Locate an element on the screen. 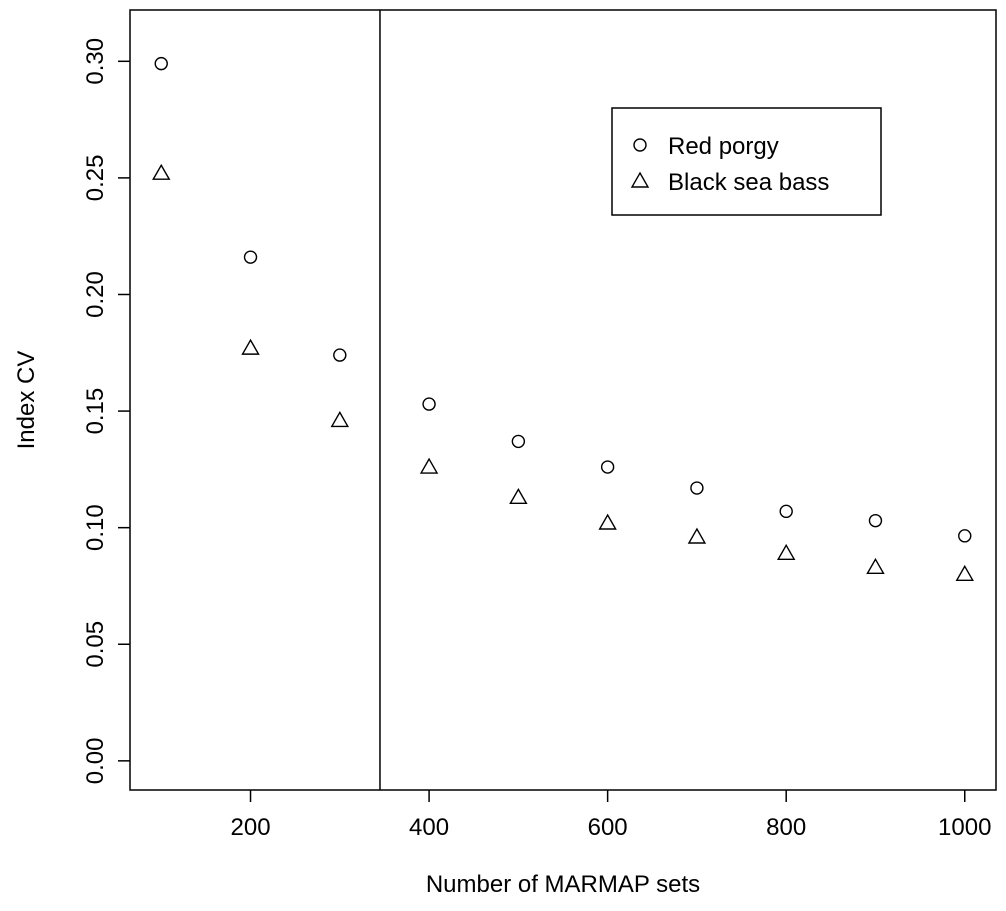  x-axis: 200 400 600 800 1000 is located at coordinates (611, 815).